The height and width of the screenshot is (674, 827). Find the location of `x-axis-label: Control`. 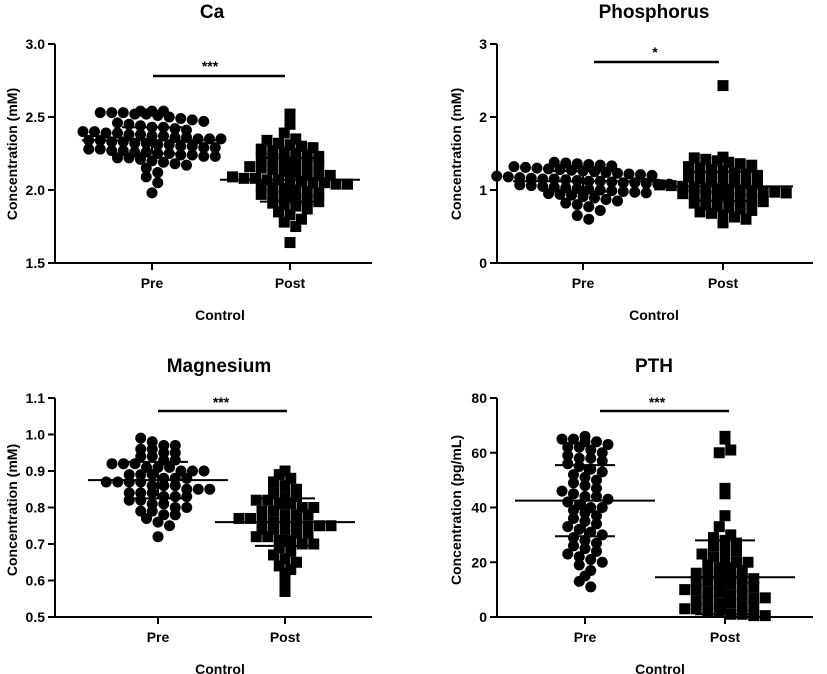

x-axis-label: Control is located at coordinates (220, 315).